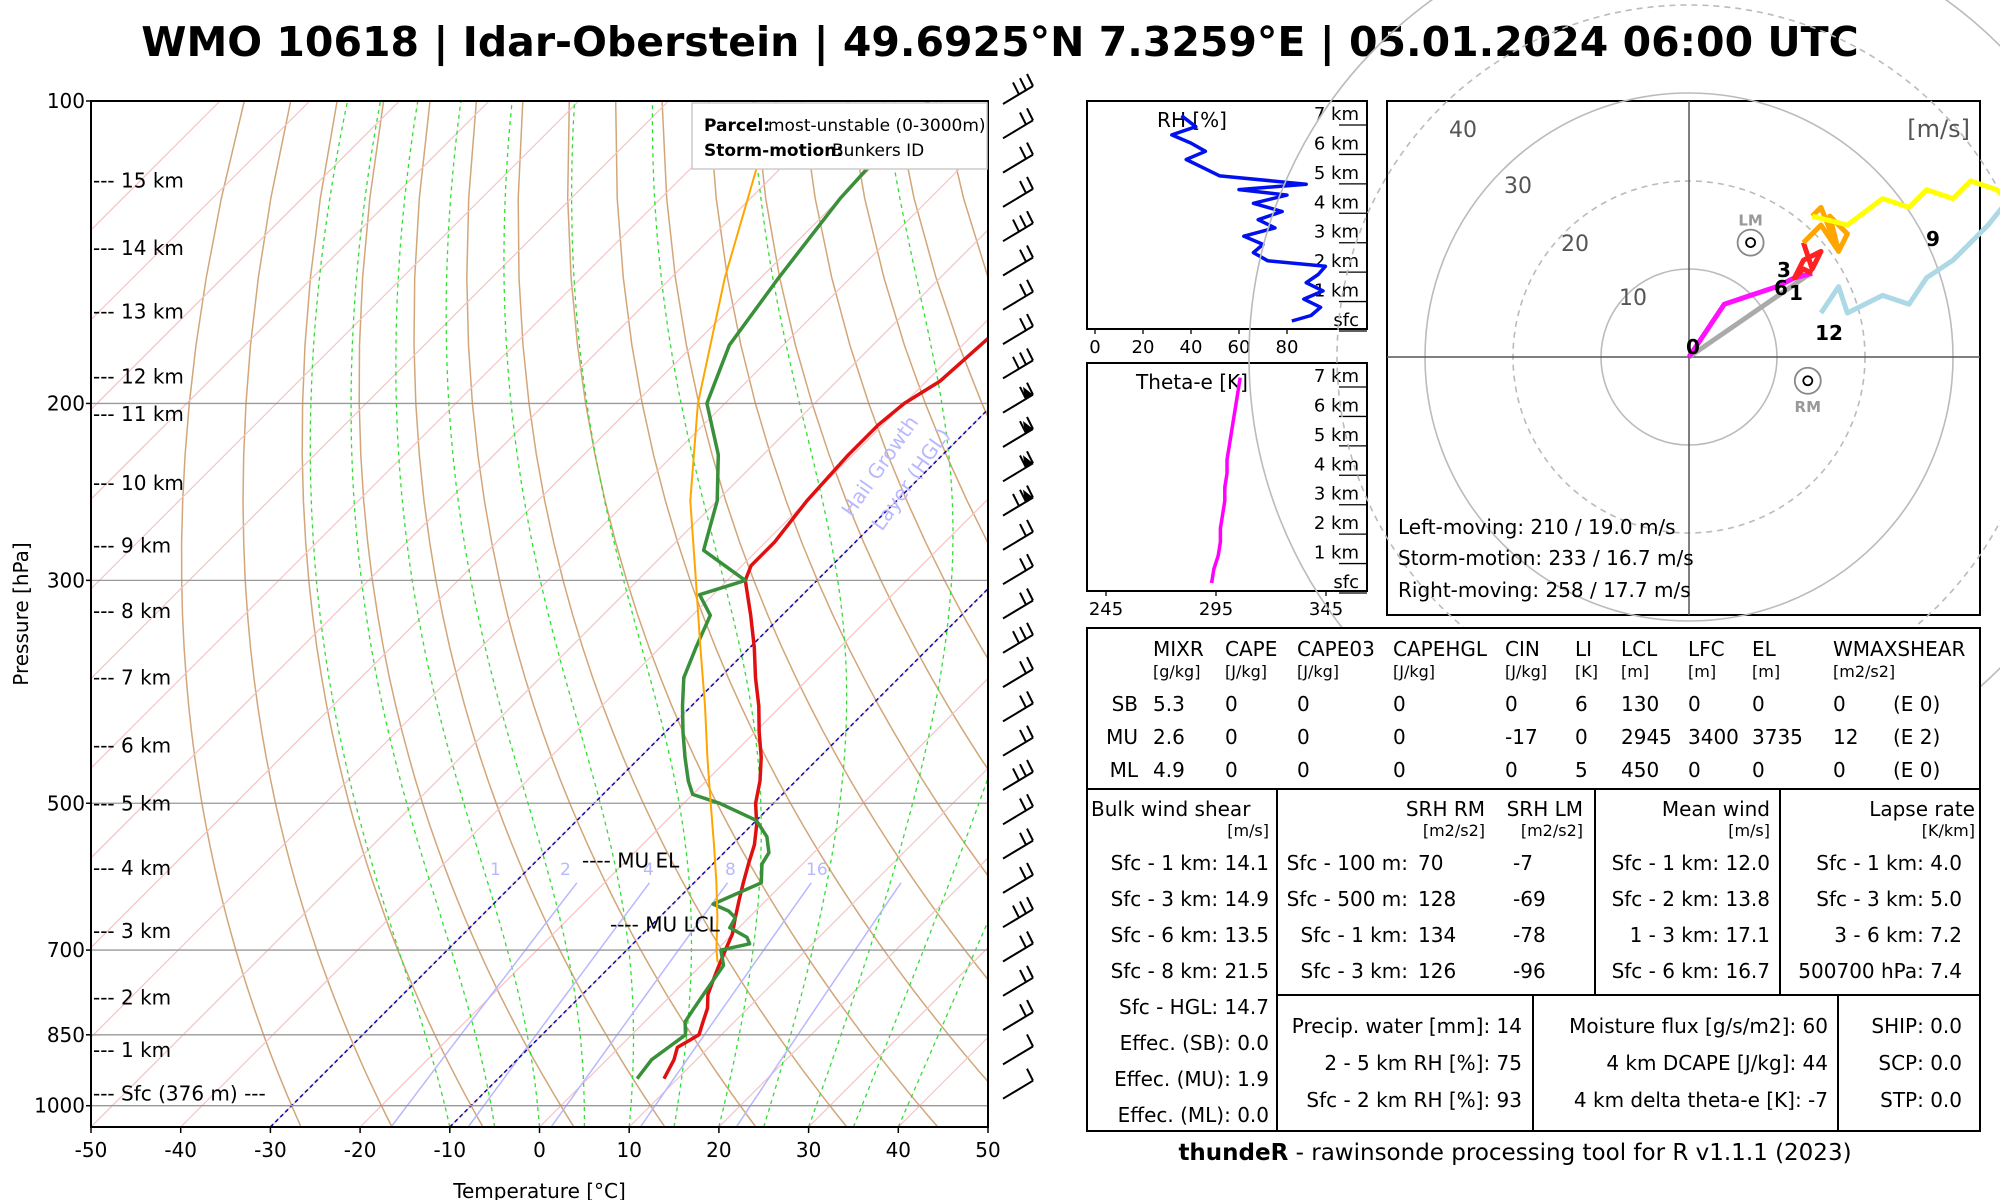 This screenshot has width=2000, height=1200. What do you see at coordinates (1239, 347) in the screenshot?
I see `panel-x-label: 60` at bounding box center [1239, 347].